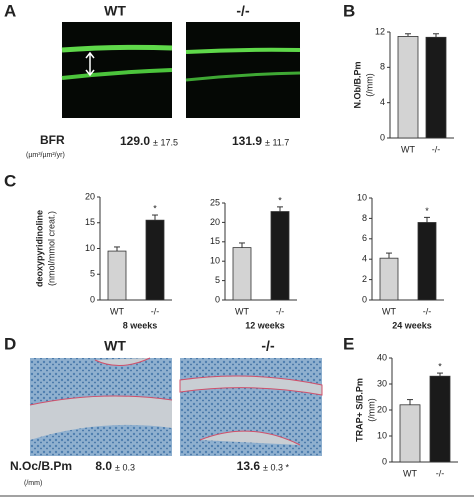 The image size is (474, 499). Describe the element at coordinates (10, 10) in the screenshot. I see `panel-label: A` at that location.